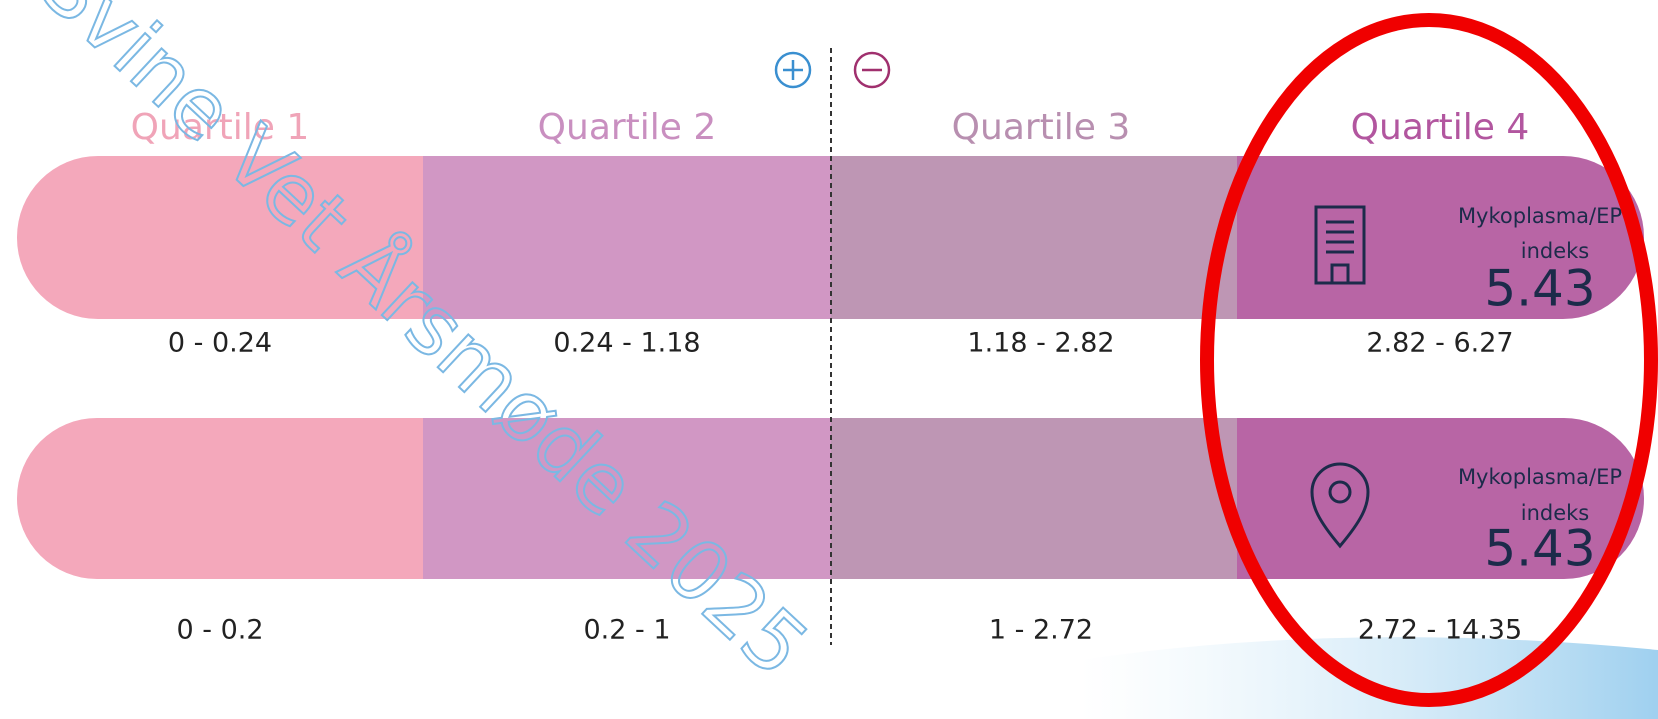 This screenshot has height=719, width=1658. Describe the element at coordinates (1041, 630) in the screenshot. I see `range-label: 1 - 2.72` at that location.